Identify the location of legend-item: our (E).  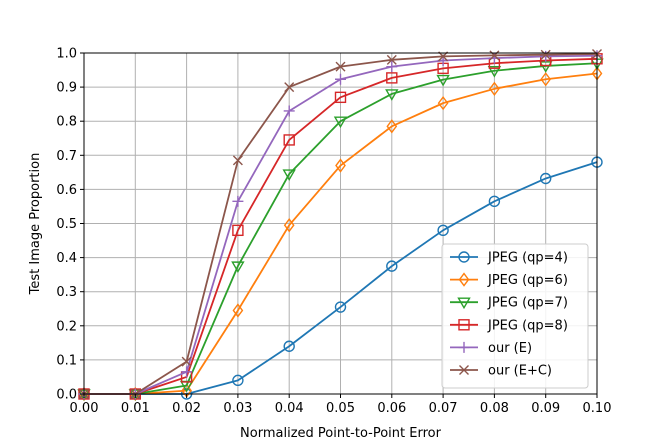
(491, 348).